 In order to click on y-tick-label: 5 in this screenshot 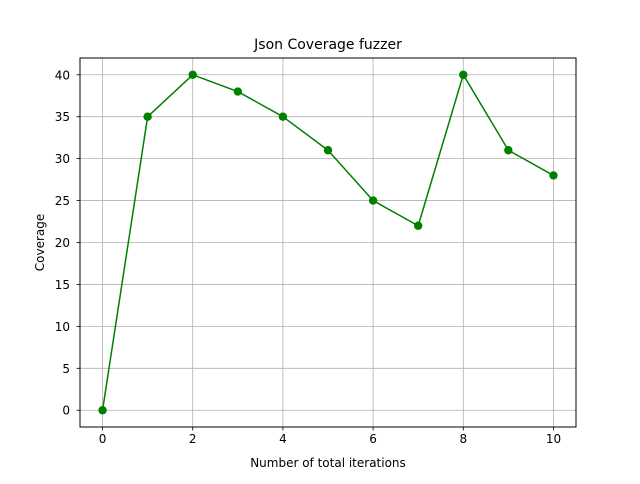, I will do `click(66, 369)`.